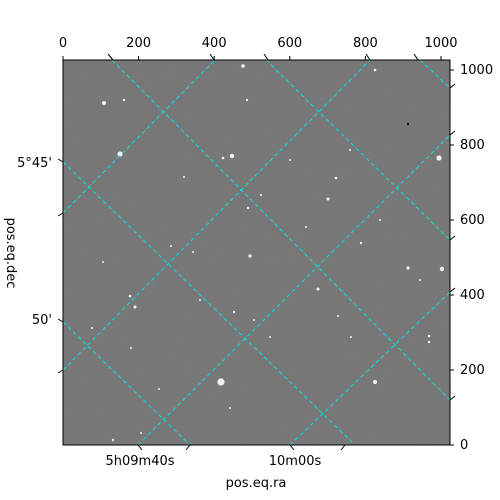 The image size is (500, 500). What do you see at coordinates (472, 295) in the screenshot?
I see `right-tick-label: 400` at bounding box center [472, 295].